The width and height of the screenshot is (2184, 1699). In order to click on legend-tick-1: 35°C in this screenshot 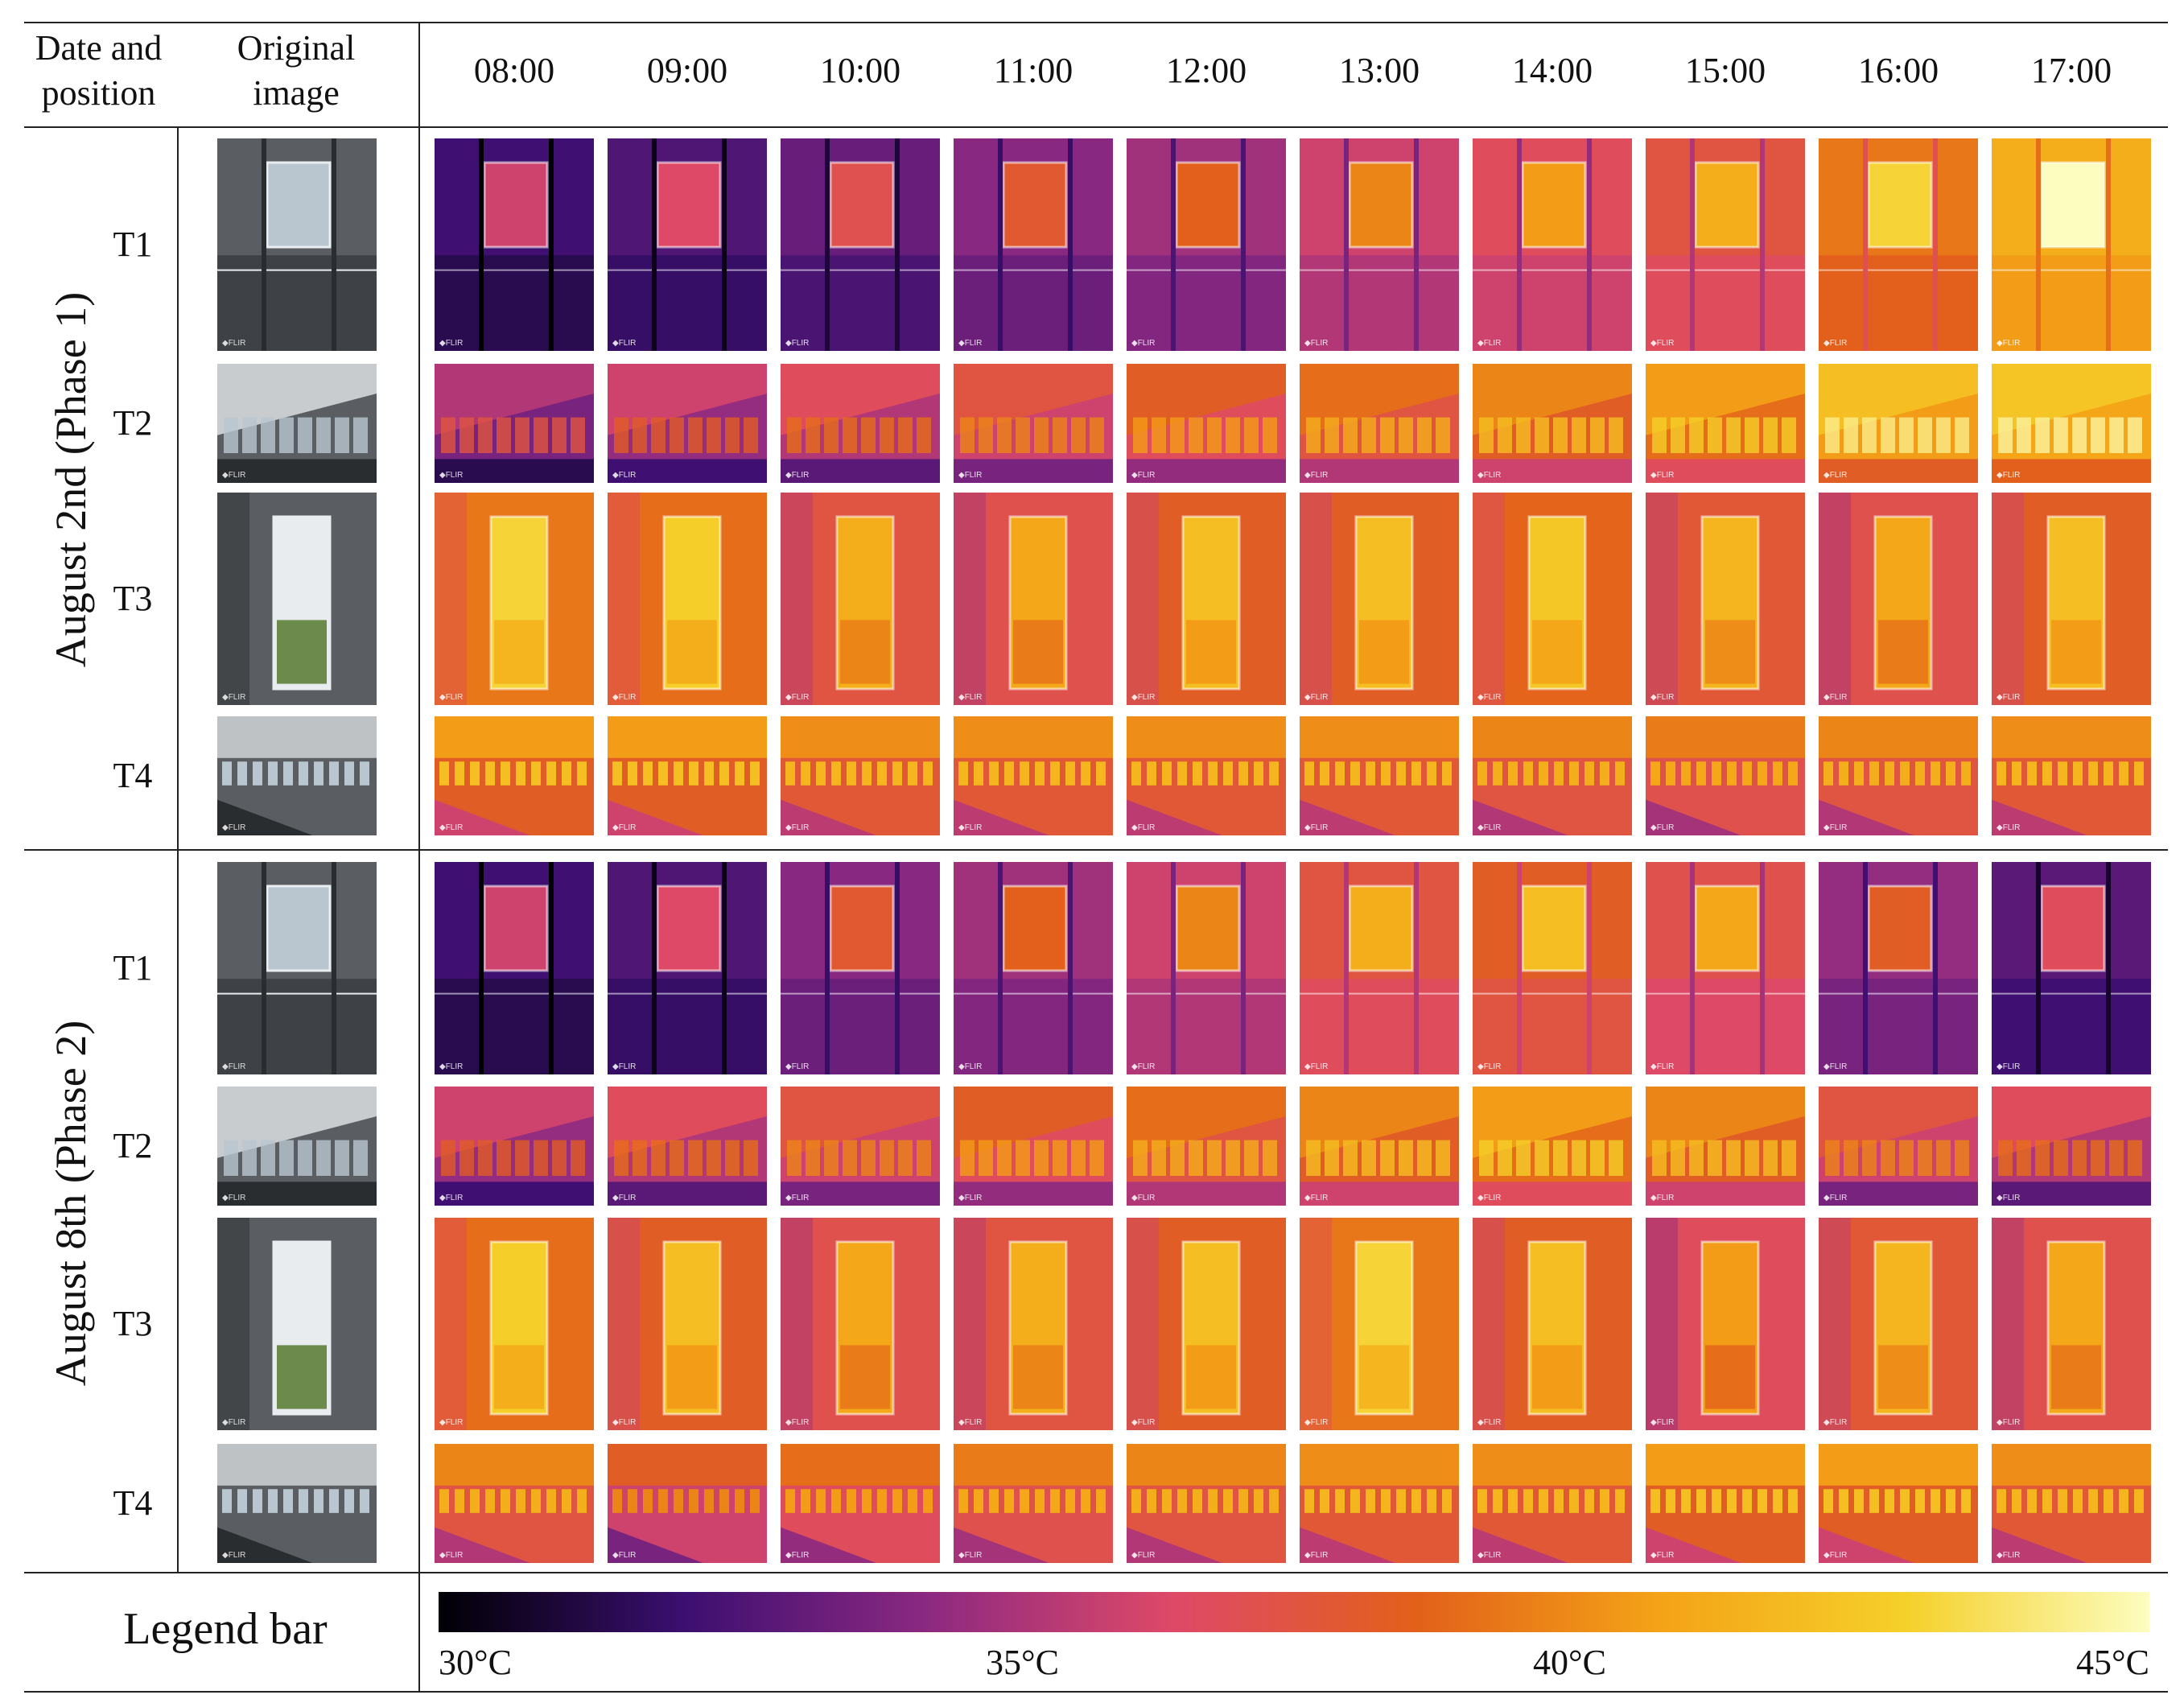, I will do `click(1023, 1662)`.